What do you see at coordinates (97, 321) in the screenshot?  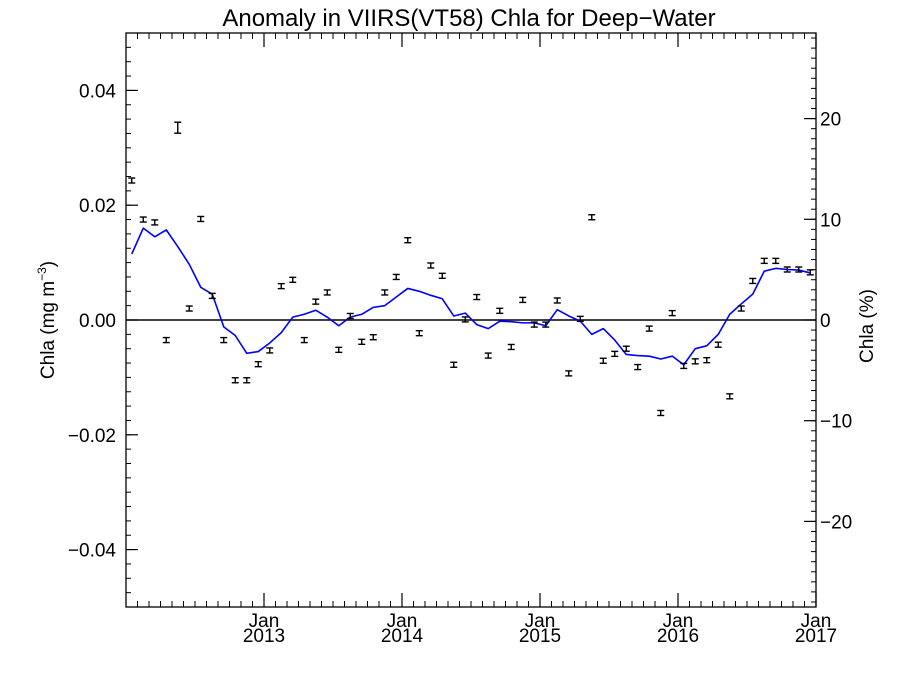 I see `y-tick-label-left: 0.00` at bounding box center [97, 321].